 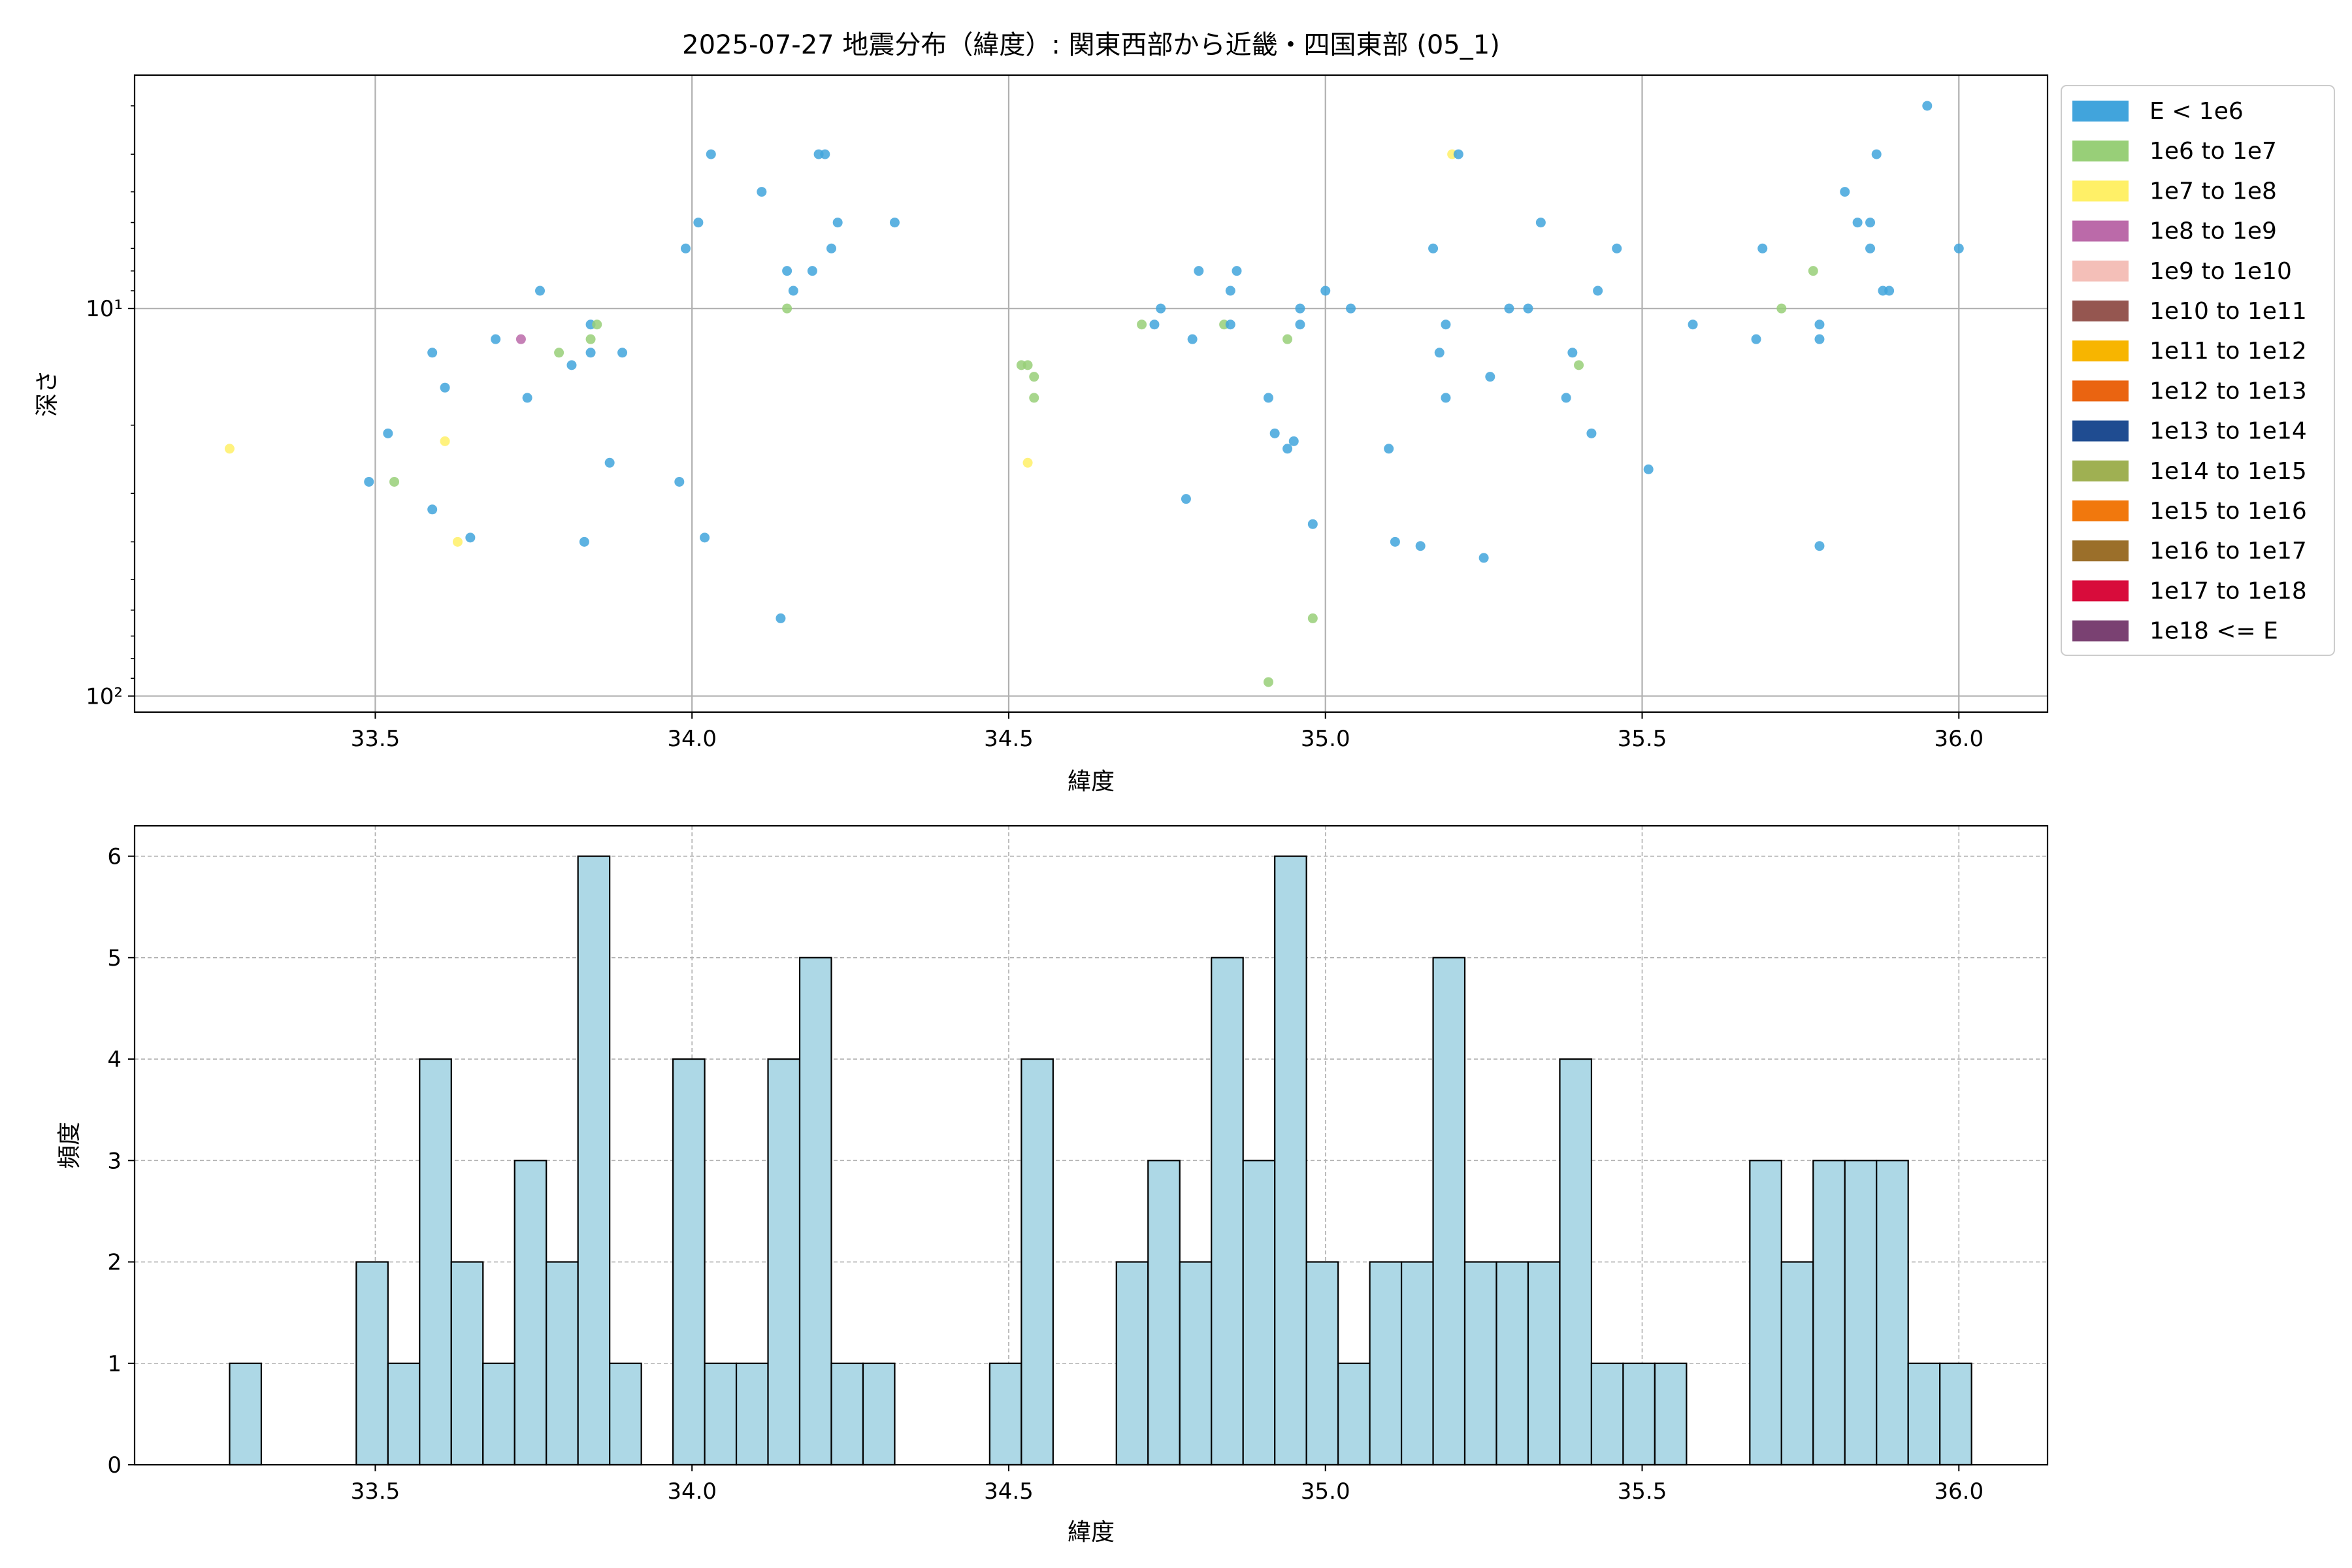 What do you see at coordinates (114, 1364) in the screenshot?
I see `histogram-y-tick-label: 1` at bounding box center [114, 1364].